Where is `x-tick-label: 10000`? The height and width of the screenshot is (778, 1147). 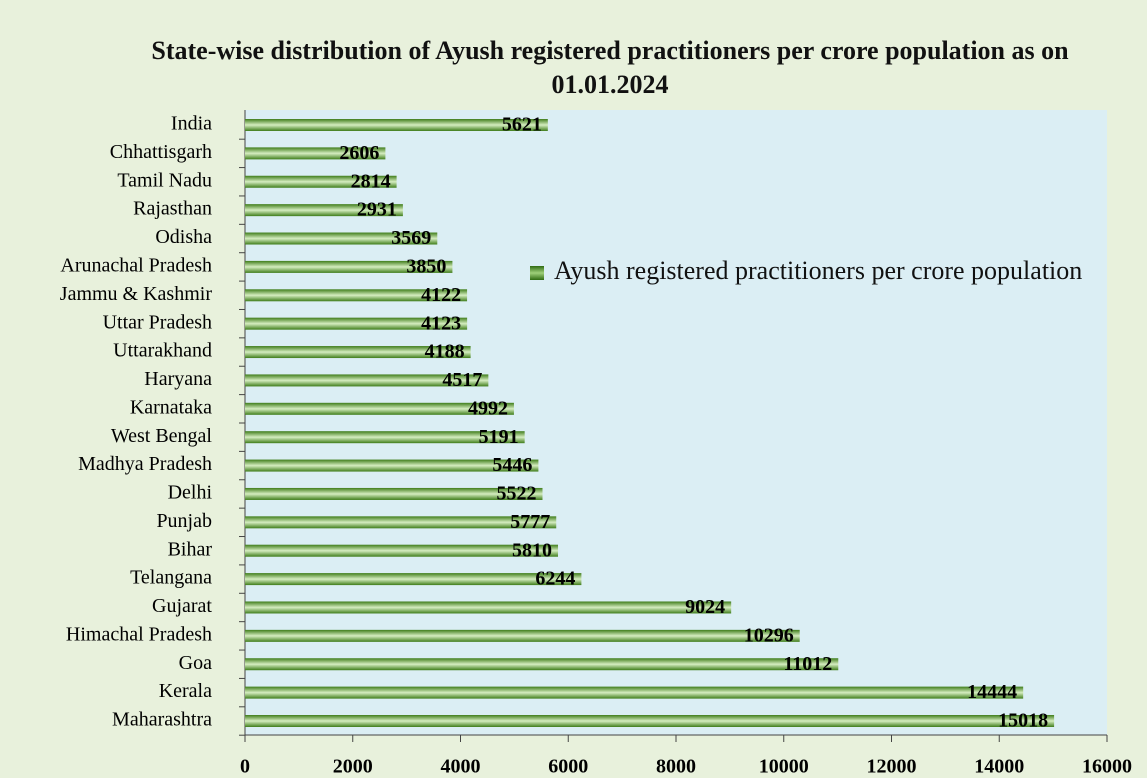
x-tick-label: 10000 is located at coordinates (784, 767).